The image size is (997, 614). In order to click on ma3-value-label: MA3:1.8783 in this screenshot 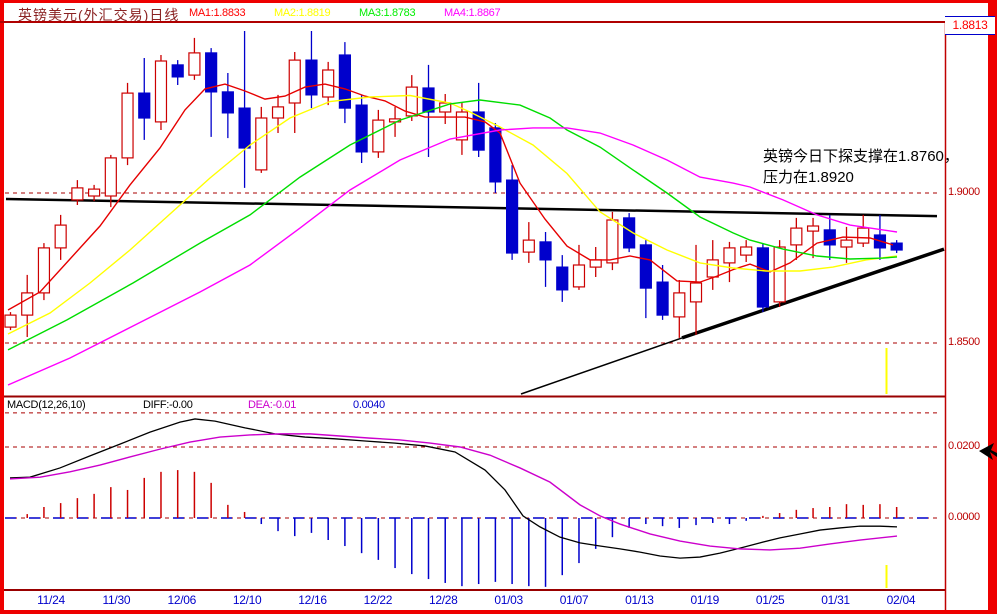, I will do `click(387, 13)`.